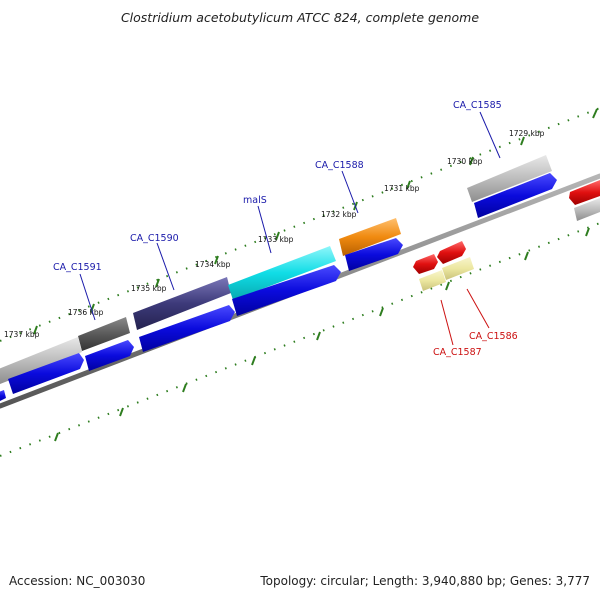  I want to click on gene-feature-ca-c1586-red, so click(451, 252).